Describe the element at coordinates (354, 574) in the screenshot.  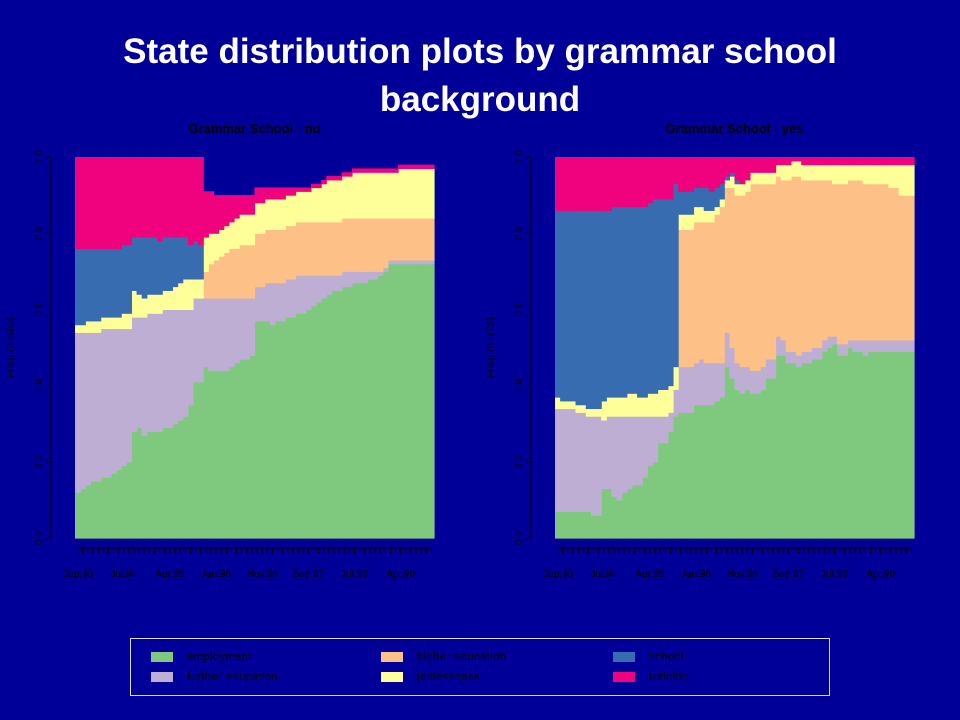
I see `x-tick-label: Jul.98` at that location.